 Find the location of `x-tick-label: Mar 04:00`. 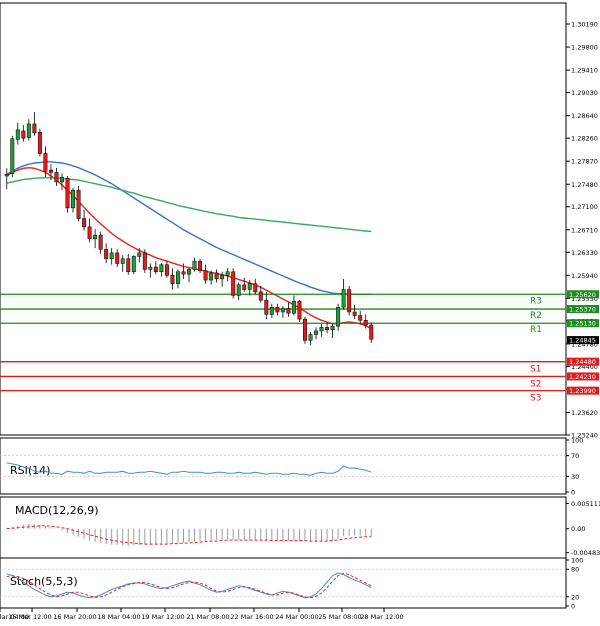

x-tick-label: Mar 04:00 is located at coordinates (14, 617).